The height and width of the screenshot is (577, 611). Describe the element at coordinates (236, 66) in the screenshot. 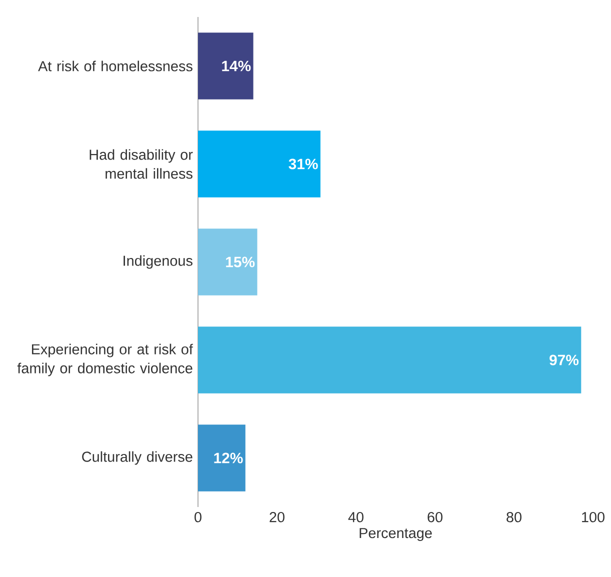

I see `data-label: 14%` at that location.